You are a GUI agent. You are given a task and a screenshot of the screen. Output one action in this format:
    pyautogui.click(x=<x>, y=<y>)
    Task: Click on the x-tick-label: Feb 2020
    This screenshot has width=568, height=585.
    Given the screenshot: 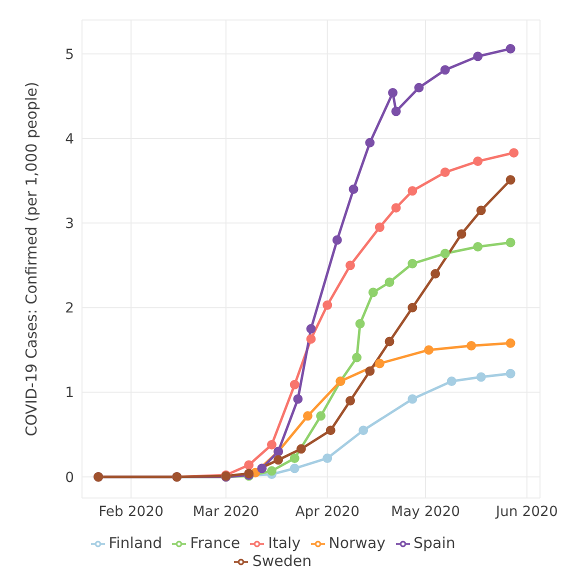 What is the action you would take?
    pyautogui.click(x=131, y=512)
    